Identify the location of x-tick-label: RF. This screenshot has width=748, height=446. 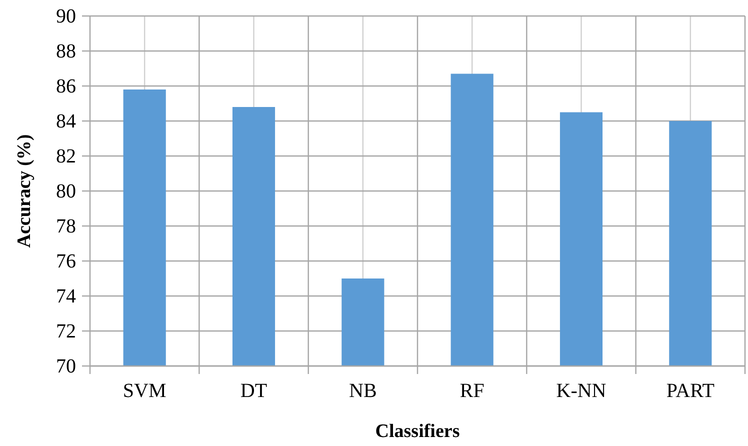
(472, 391).